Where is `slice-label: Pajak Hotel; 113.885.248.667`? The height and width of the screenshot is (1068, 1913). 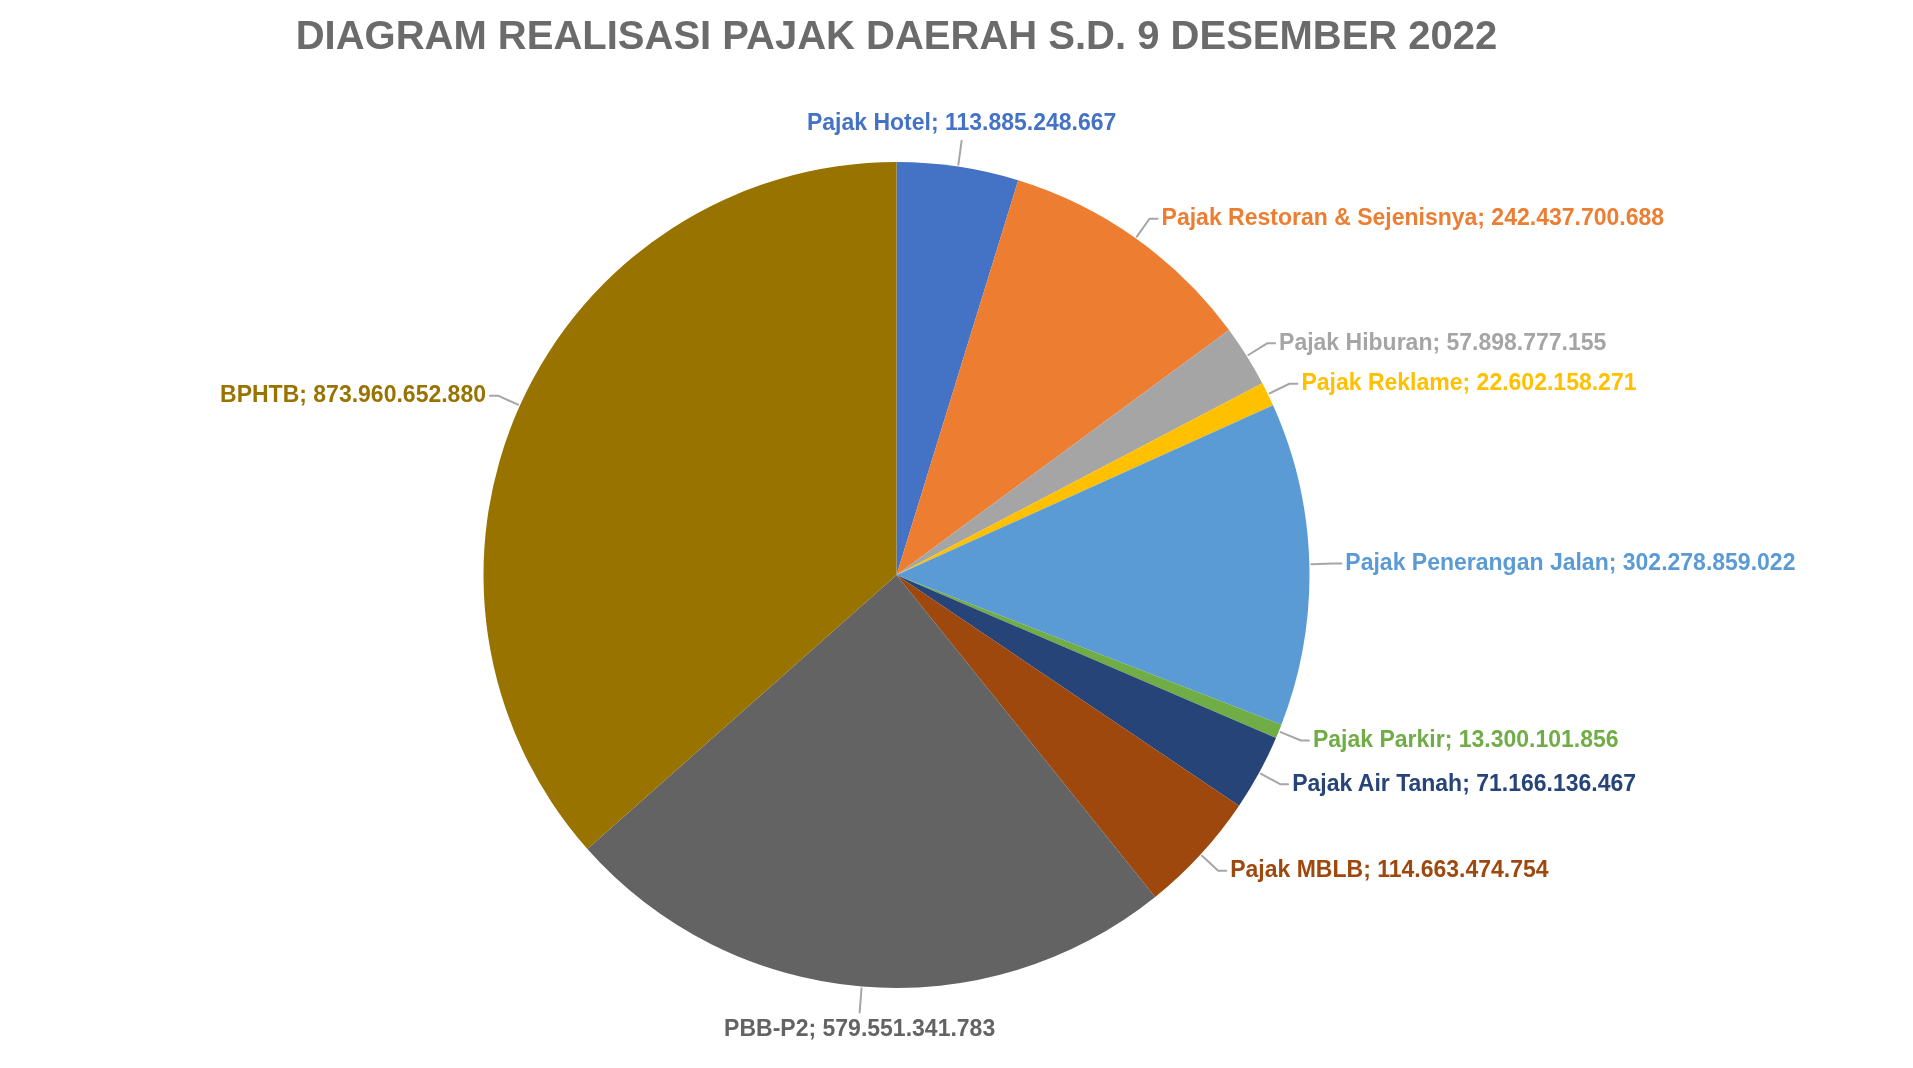
slice-label: Pajak Hotel; 113.885.248.667 is located at coordinates (961, 122).